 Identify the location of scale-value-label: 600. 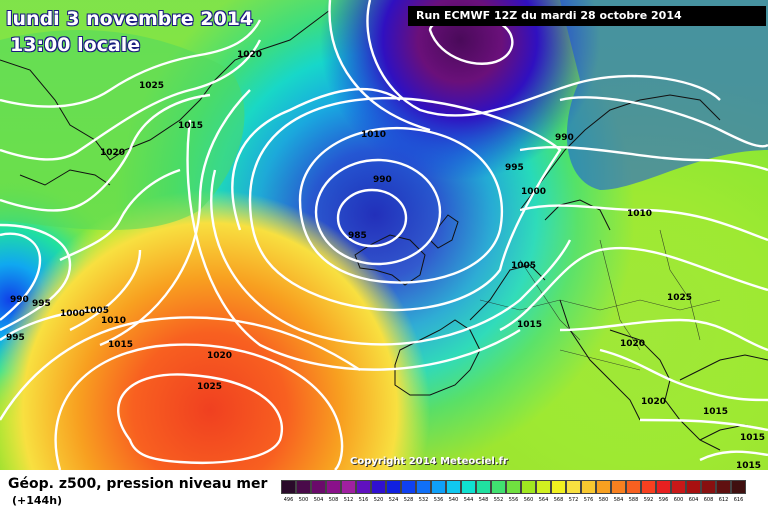
(678, 500).